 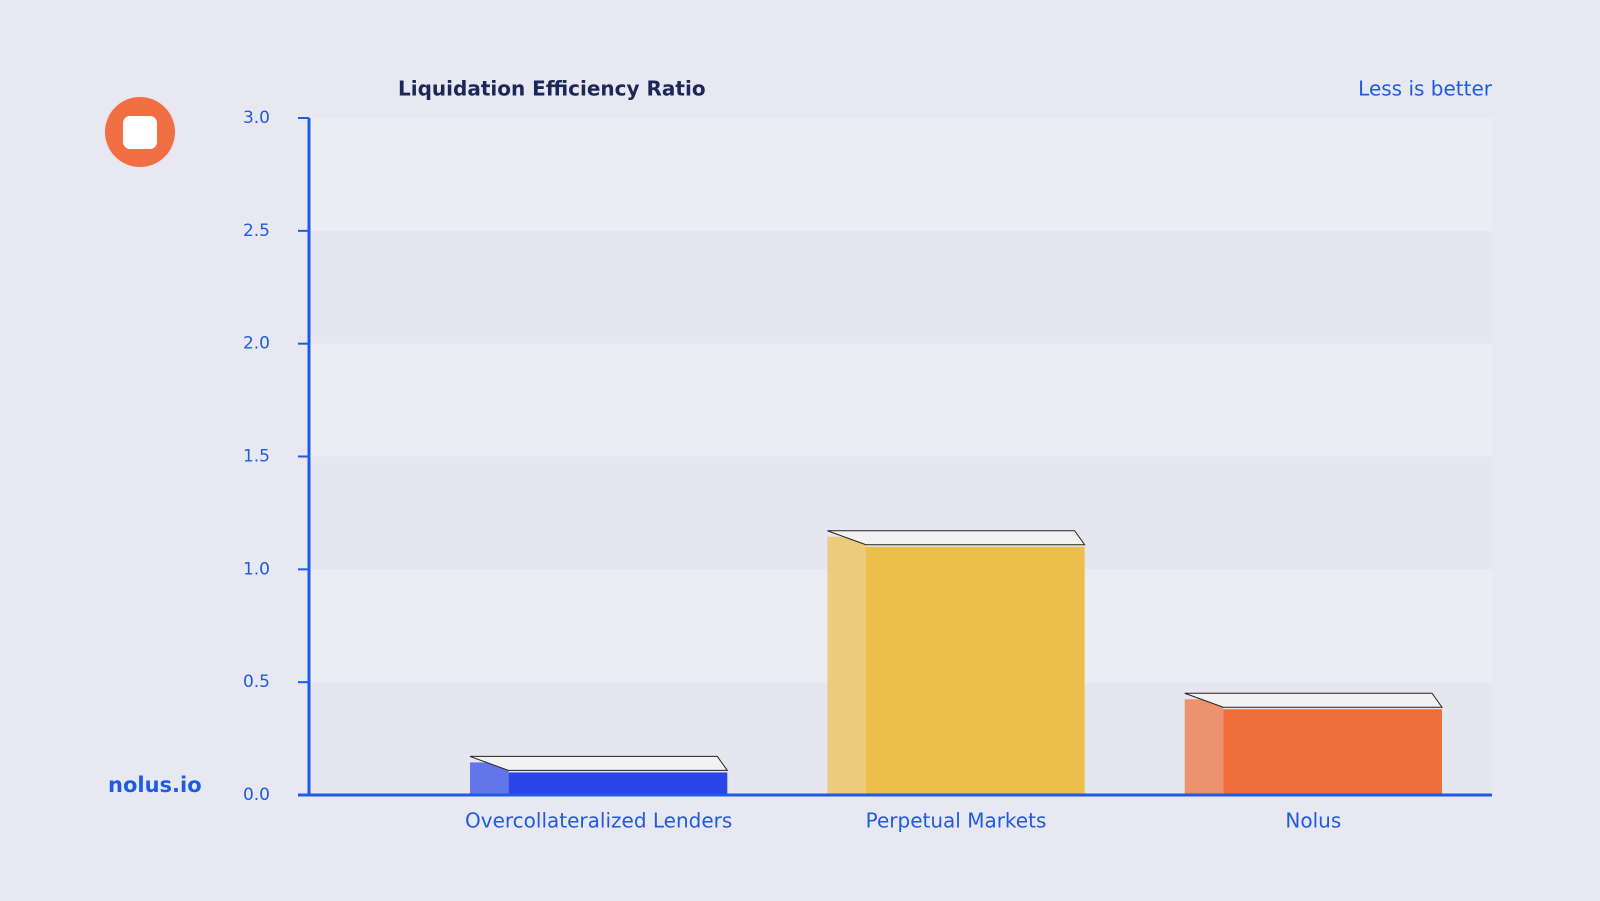 What do you see at coordinates (256, 118) in the screenshot?
I see `y-tick-label: 3.0` at bounding box center [256, 118].